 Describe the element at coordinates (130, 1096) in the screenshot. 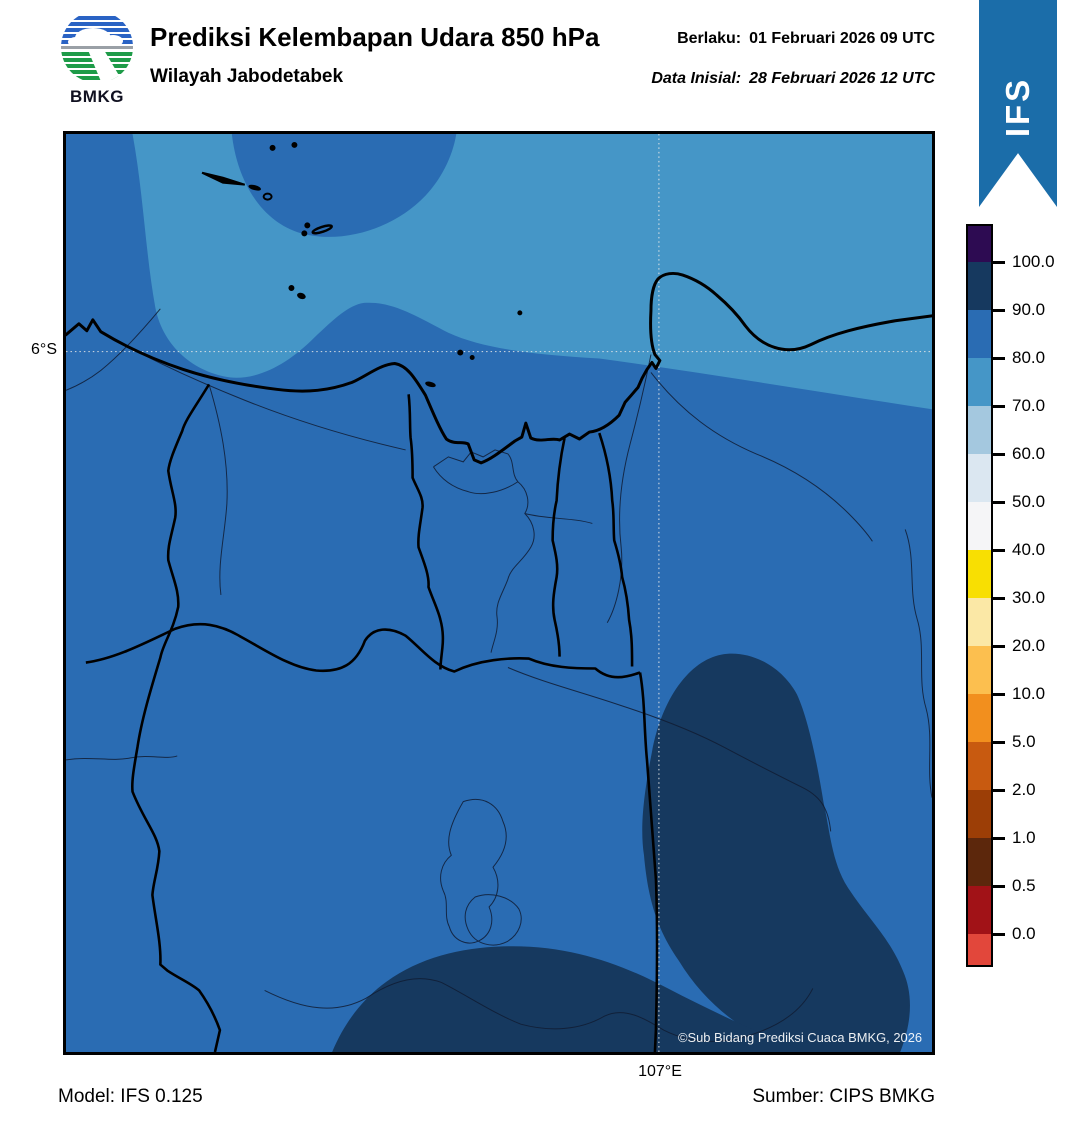

I see `model-info: Model: IFS 0.125` at that location.